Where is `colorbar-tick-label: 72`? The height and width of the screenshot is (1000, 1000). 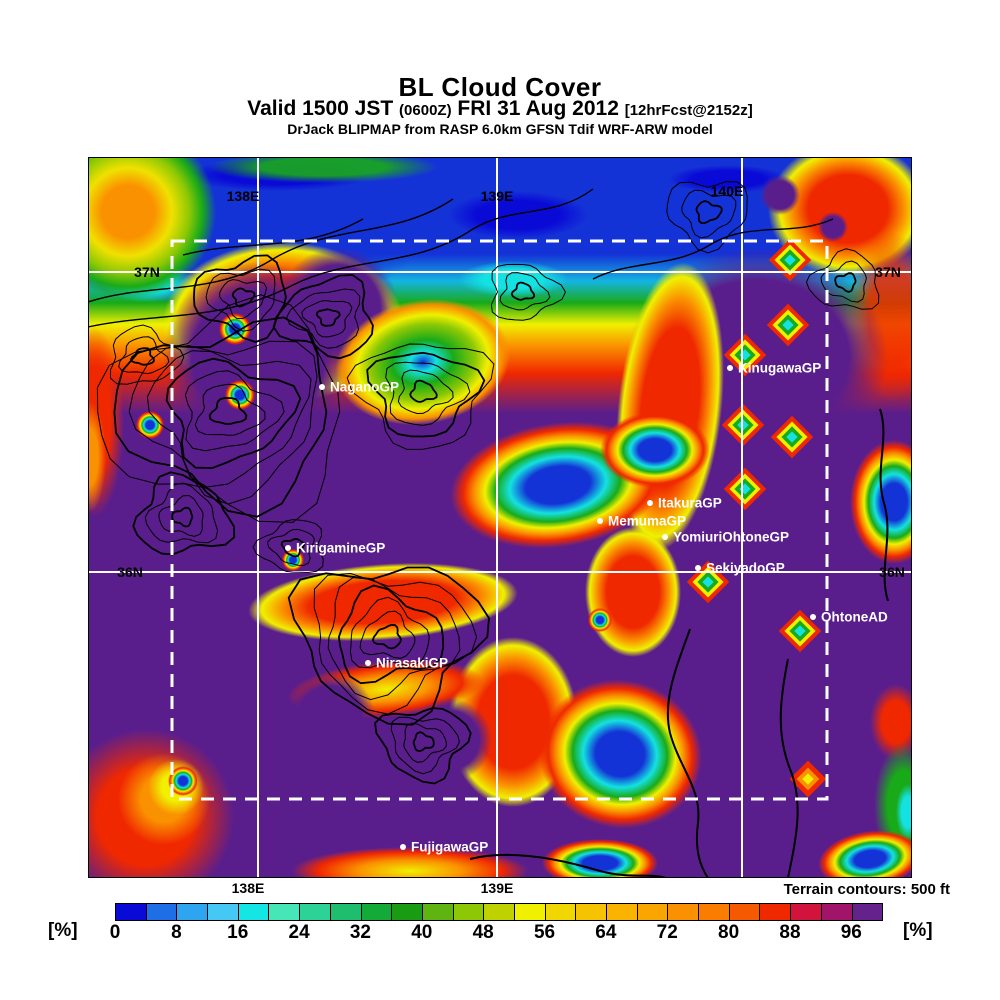 colorbar-tick-label: 72 is located at coordinates (667, 932).